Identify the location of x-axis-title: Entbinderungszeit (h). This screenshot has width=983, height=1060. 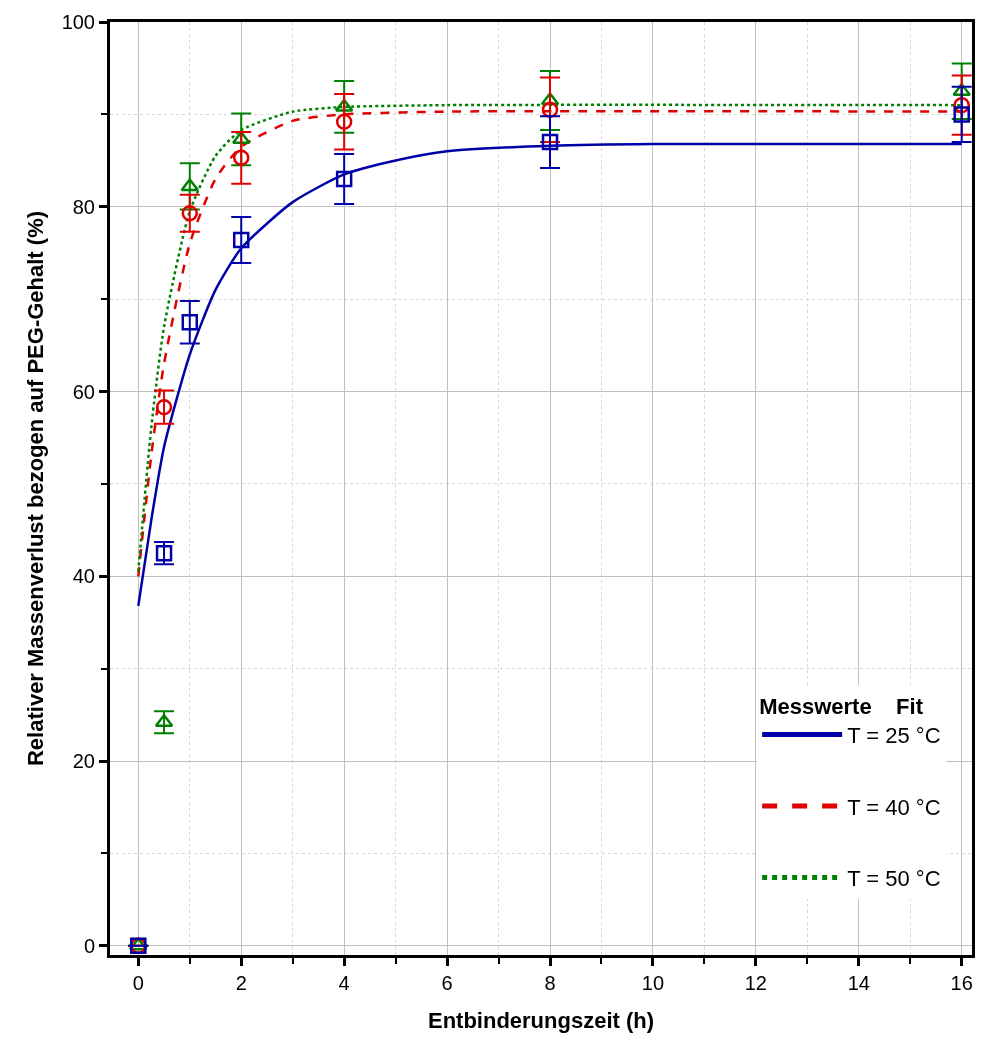
(541, 1020).